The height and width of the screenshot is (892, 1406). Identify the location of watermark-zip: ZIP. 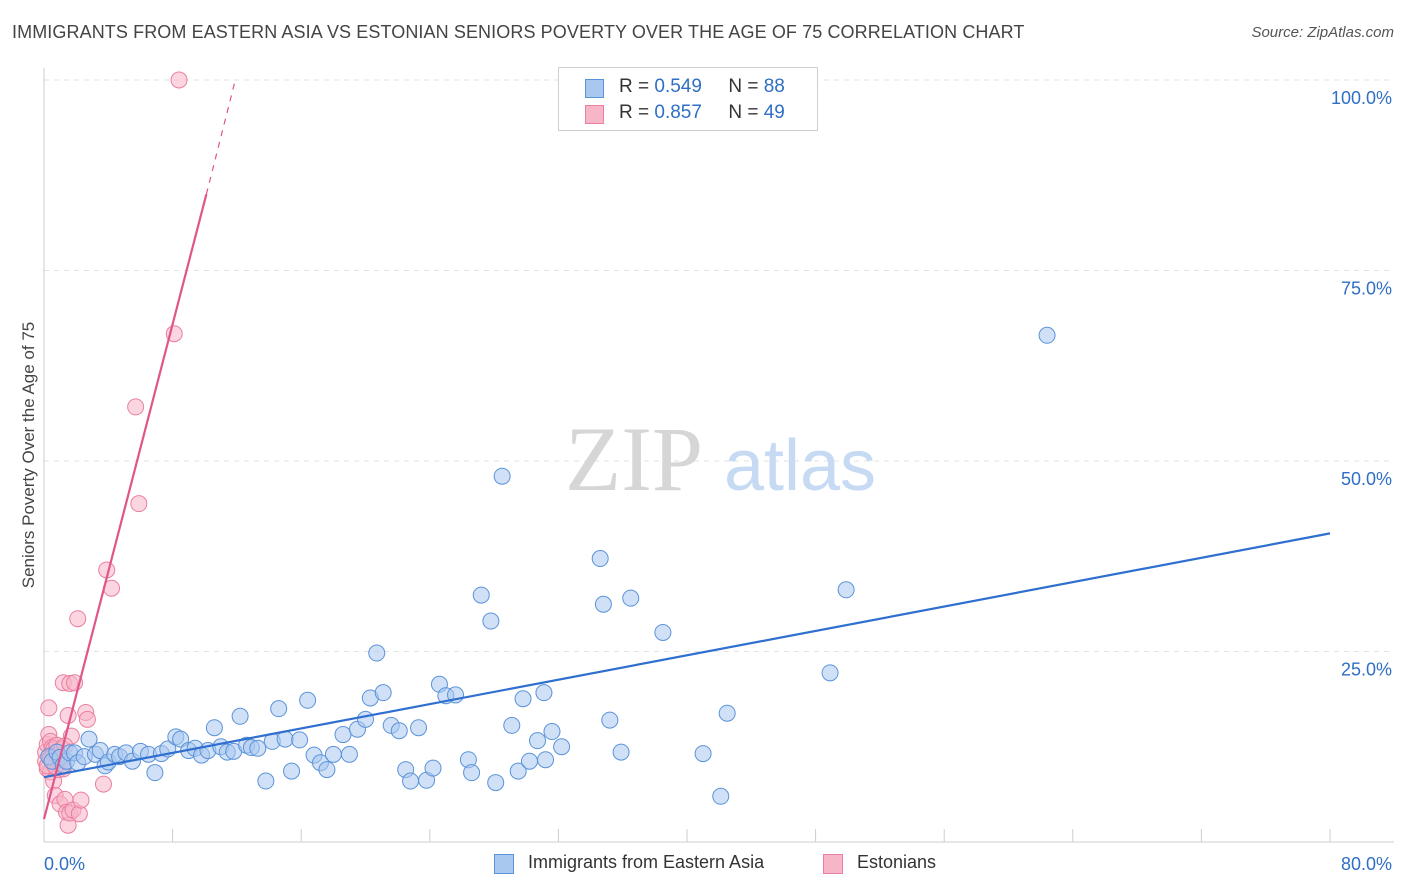
(634, 459).